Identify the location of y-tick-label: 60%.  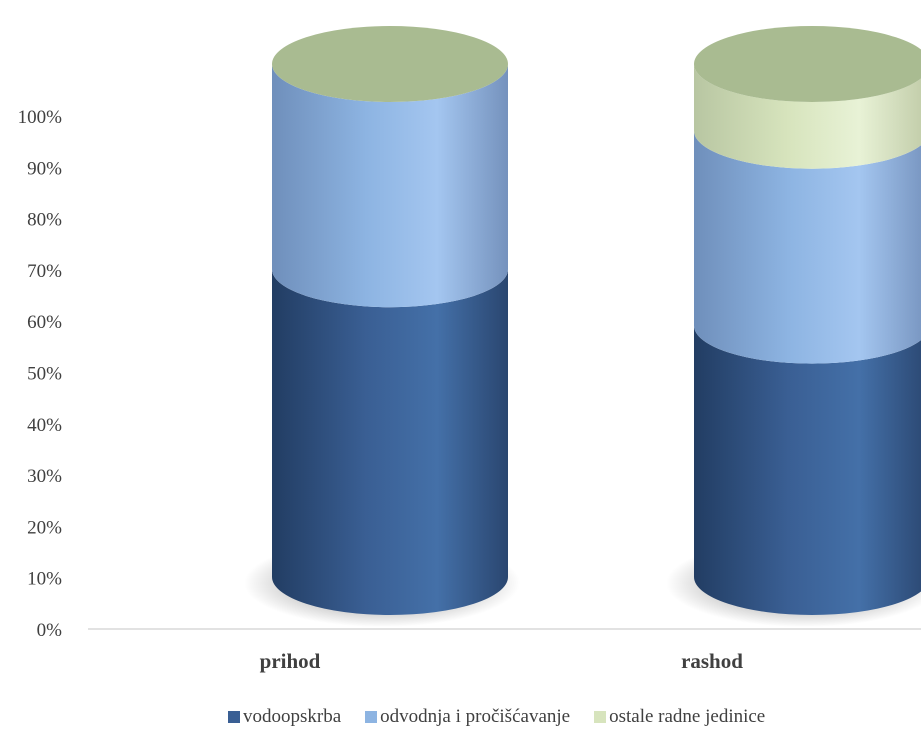
(44, 322).